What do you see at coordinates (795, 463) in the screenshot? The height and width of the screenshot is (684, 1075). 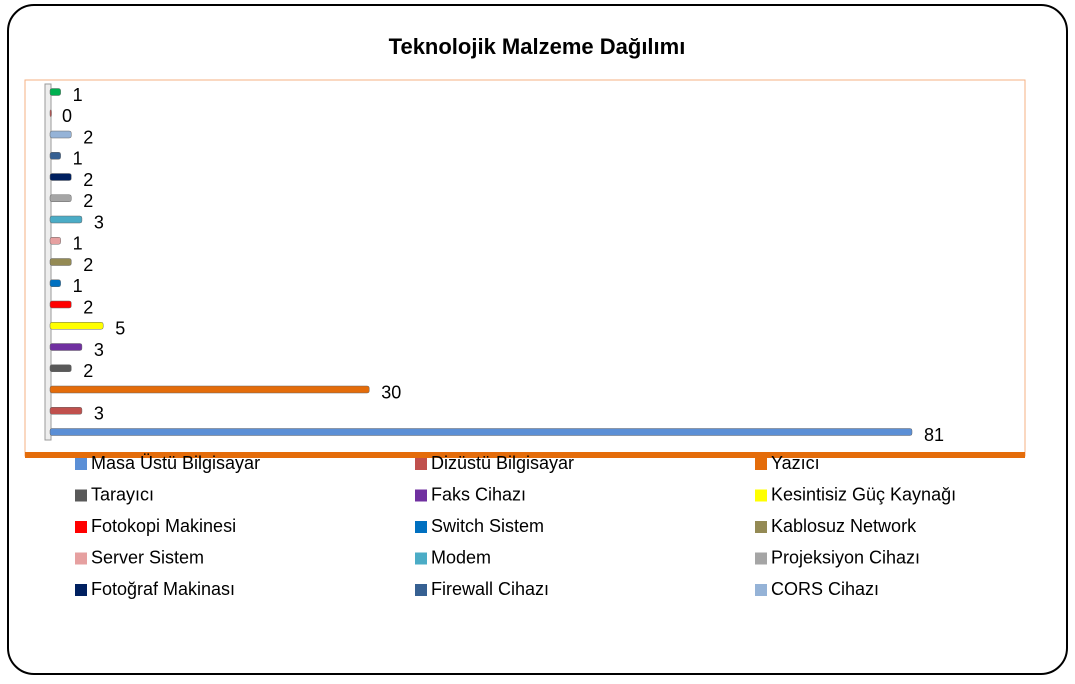 I see `legend-label: Yazıcı` at bounding box center [795, 463].